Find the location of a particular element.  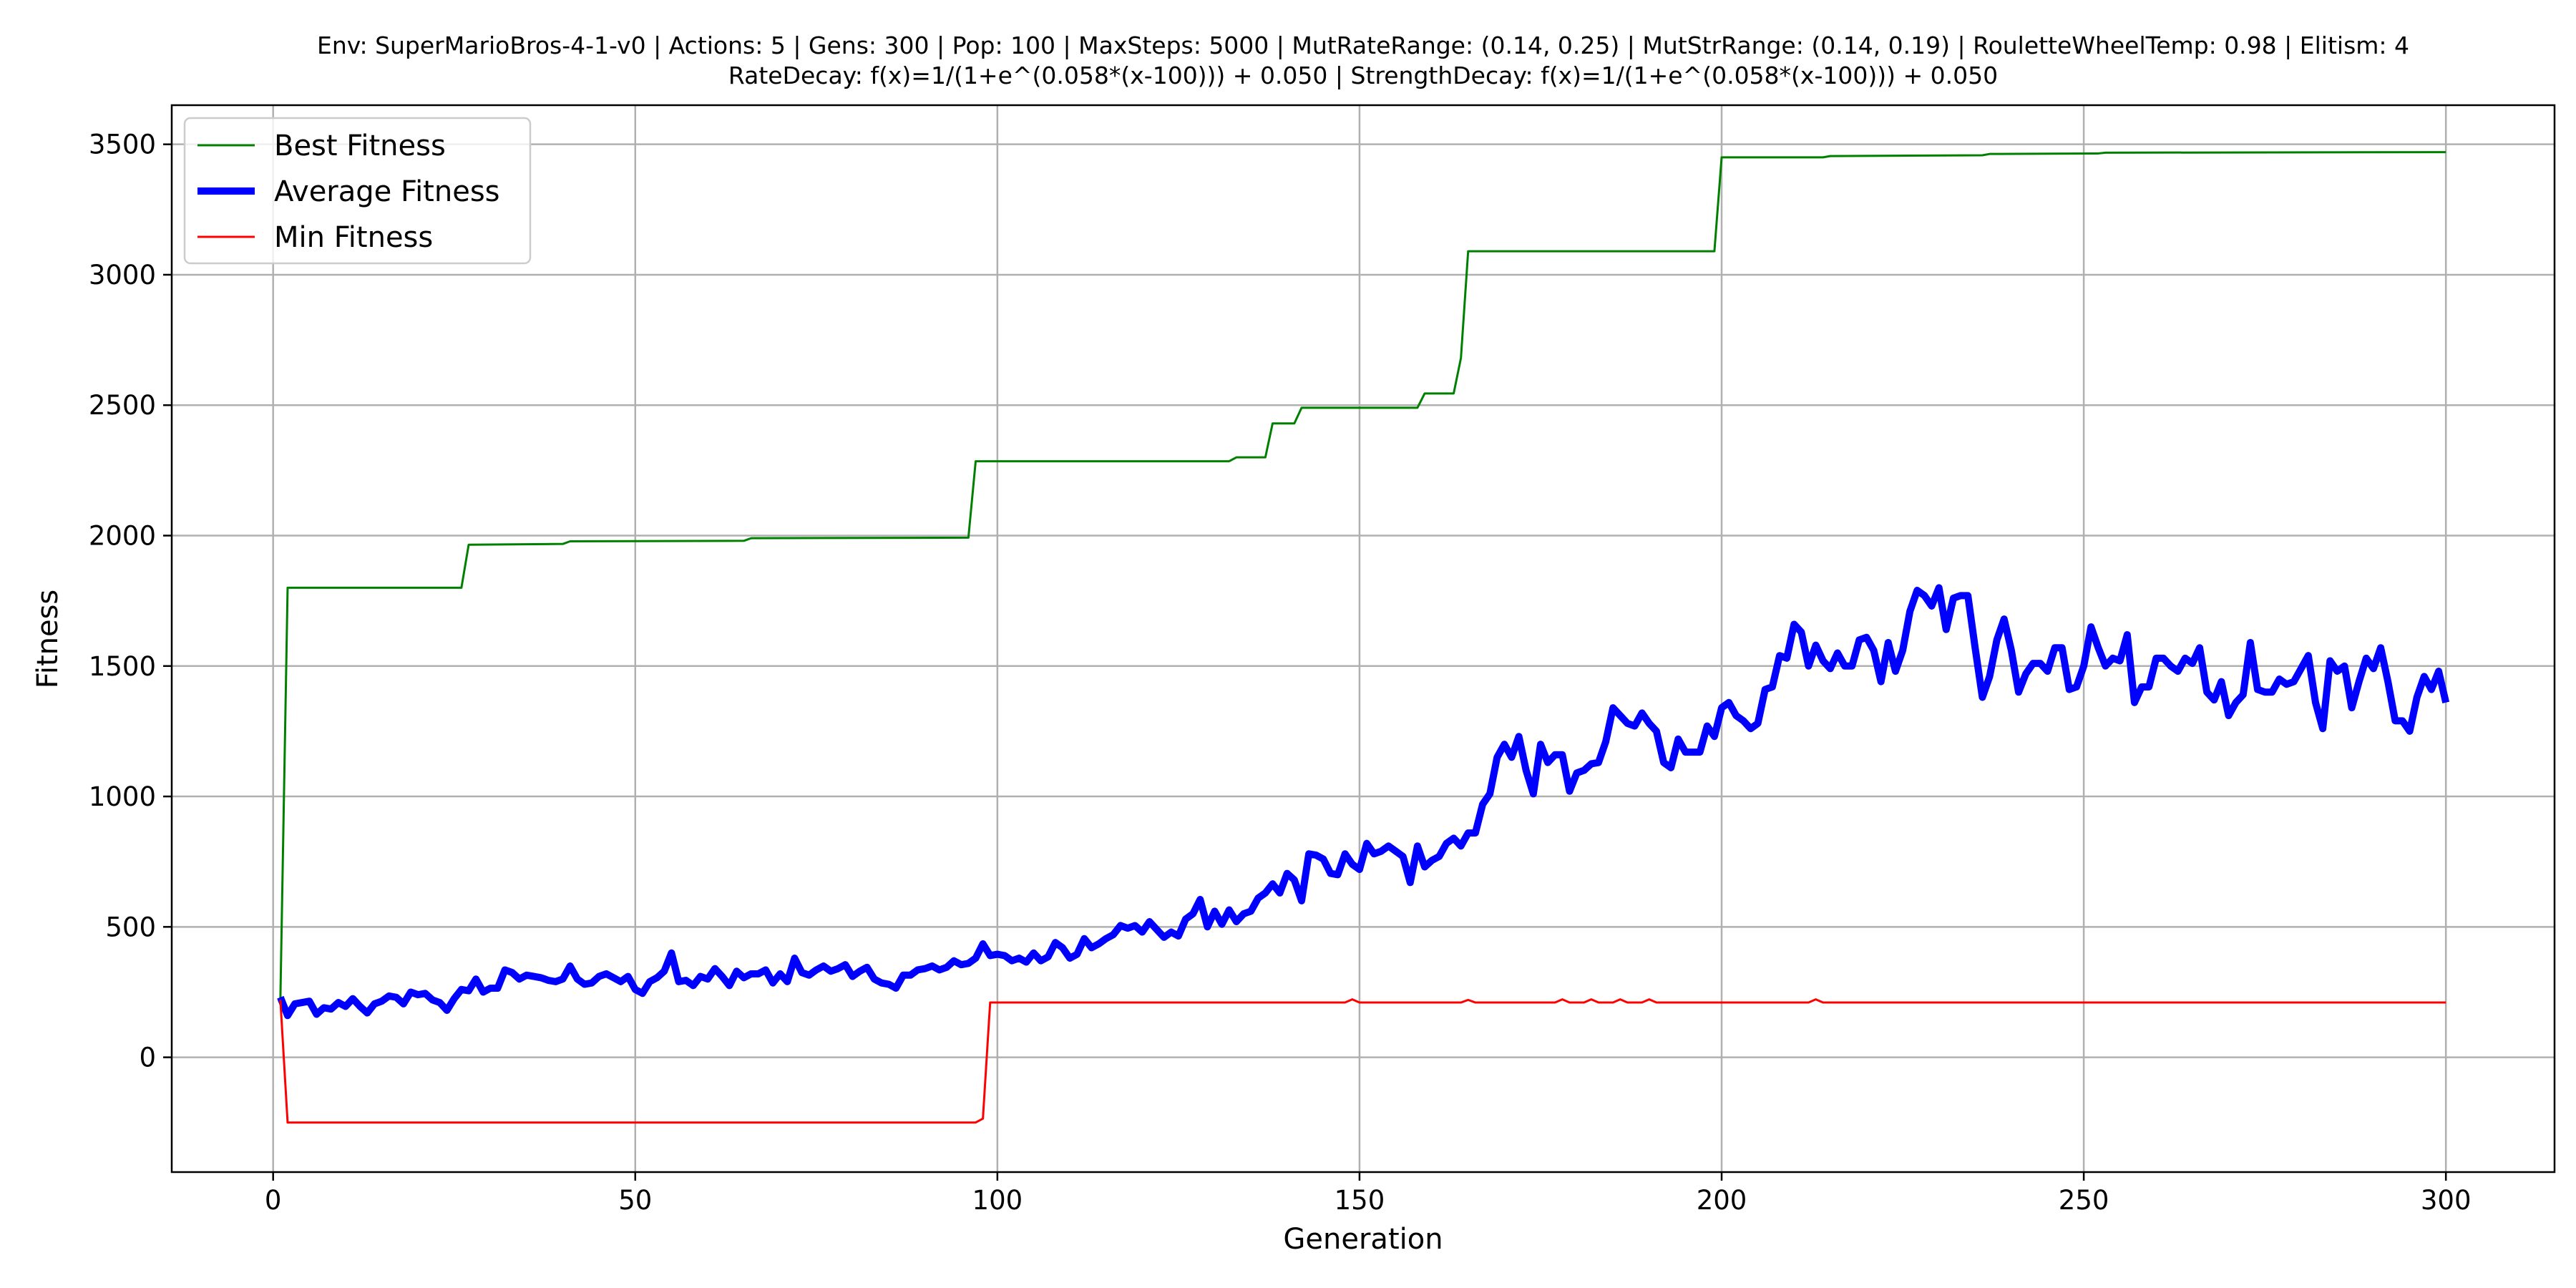

x-axis-label: Generation is located at coordinates (1363, 1239).